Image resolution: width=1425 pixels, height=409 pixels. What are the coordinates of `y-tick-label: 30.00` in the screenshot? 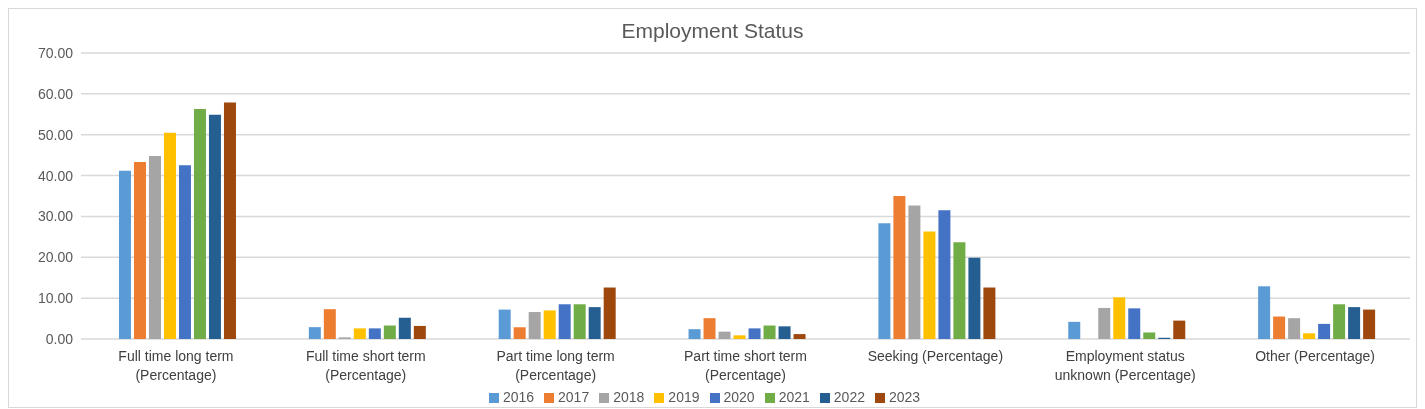 It's located at (55, 216).